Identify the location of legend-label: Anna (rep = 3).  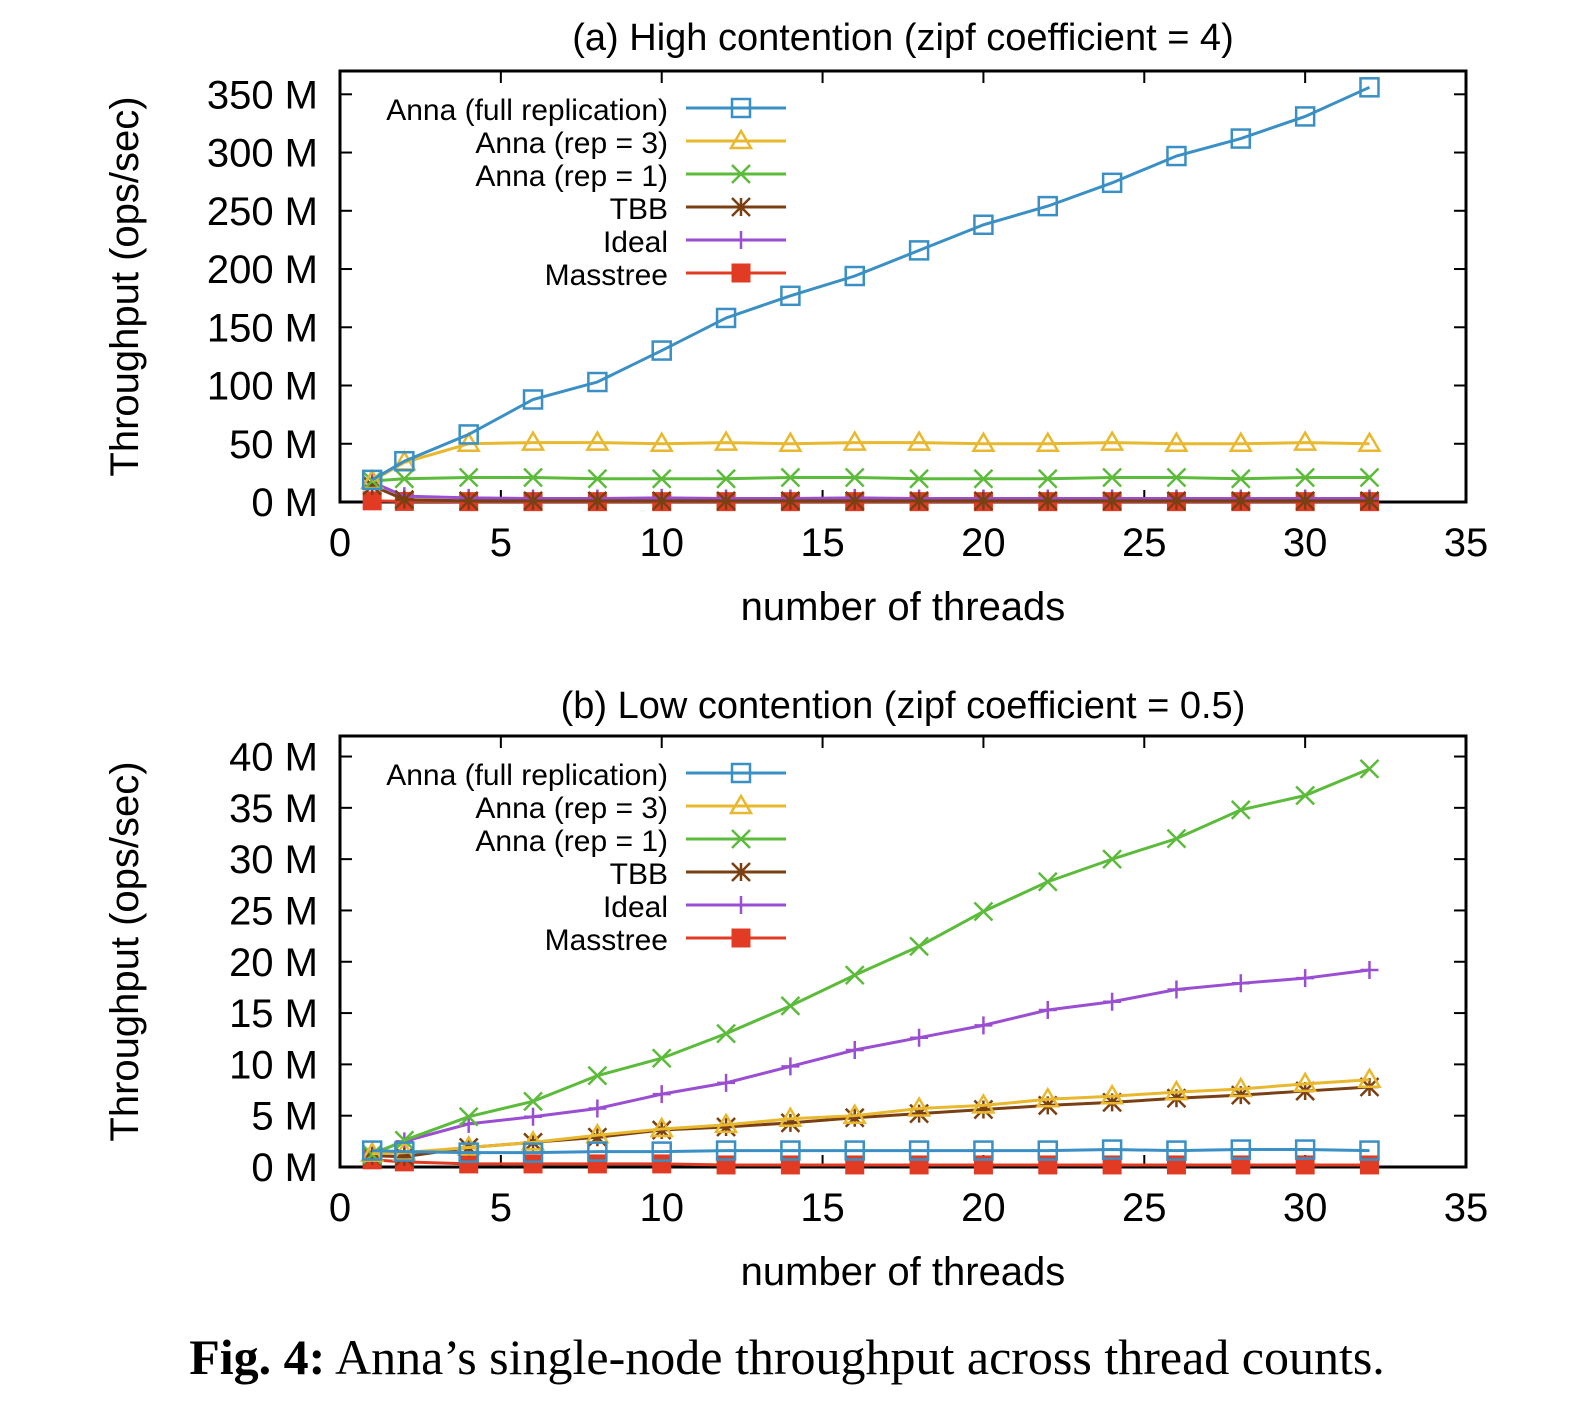
(571, 143).